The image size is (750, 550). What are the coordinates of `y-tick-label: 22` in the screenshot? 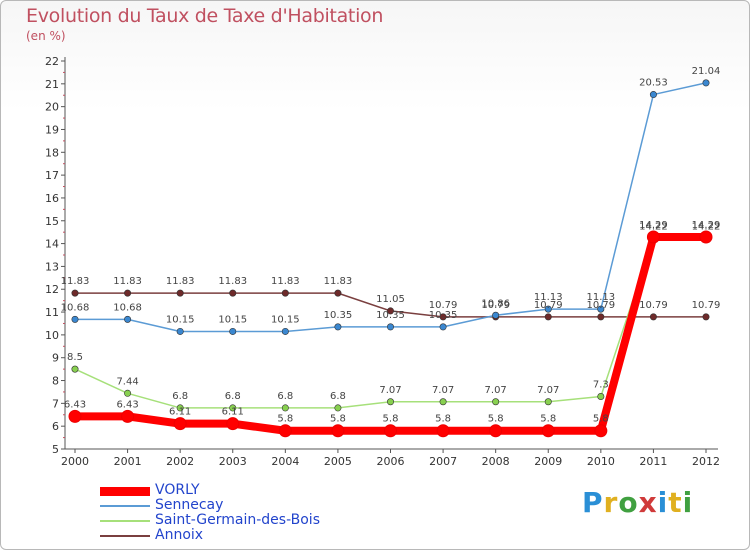 It's located at (52, 61).